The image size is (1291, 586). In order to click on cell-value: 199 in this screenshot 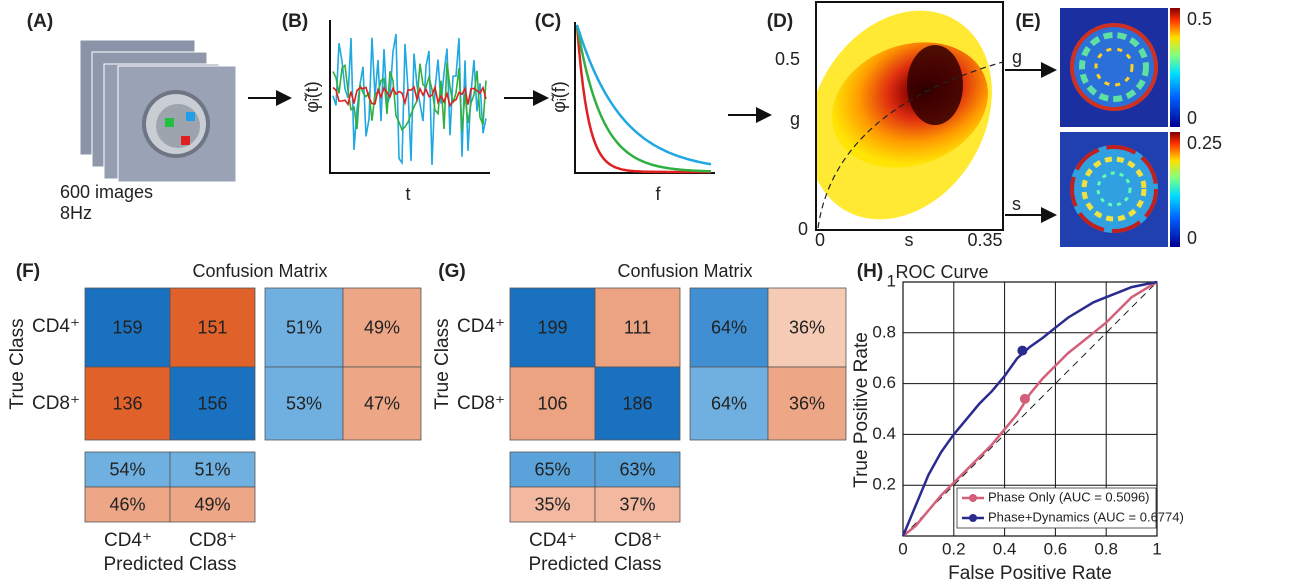, I will do `click(552, 327)`.